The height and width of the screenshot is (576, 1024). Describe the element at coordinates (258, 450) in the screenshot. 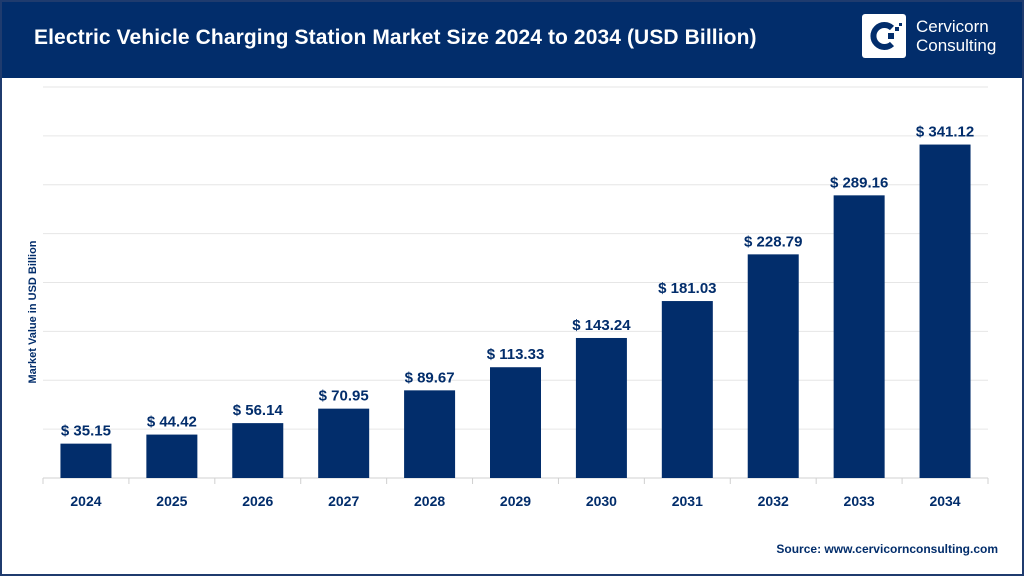

I see `bar-2026` at that location.